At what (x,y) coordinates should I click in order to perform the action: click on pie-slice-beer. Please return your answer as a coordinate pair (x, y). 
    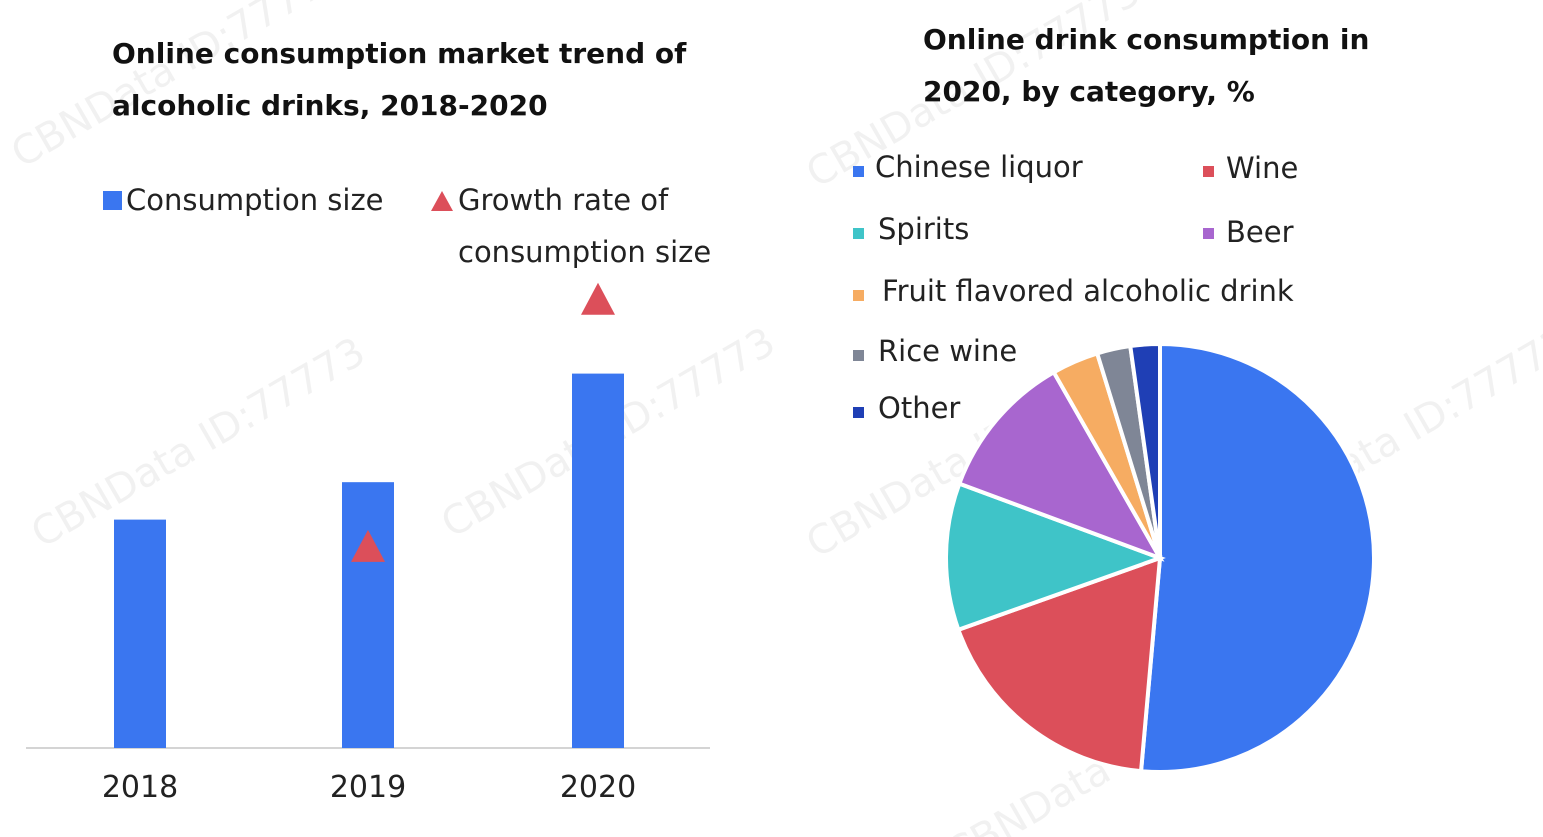
    Looking at the image, I should click on (1060, 465).